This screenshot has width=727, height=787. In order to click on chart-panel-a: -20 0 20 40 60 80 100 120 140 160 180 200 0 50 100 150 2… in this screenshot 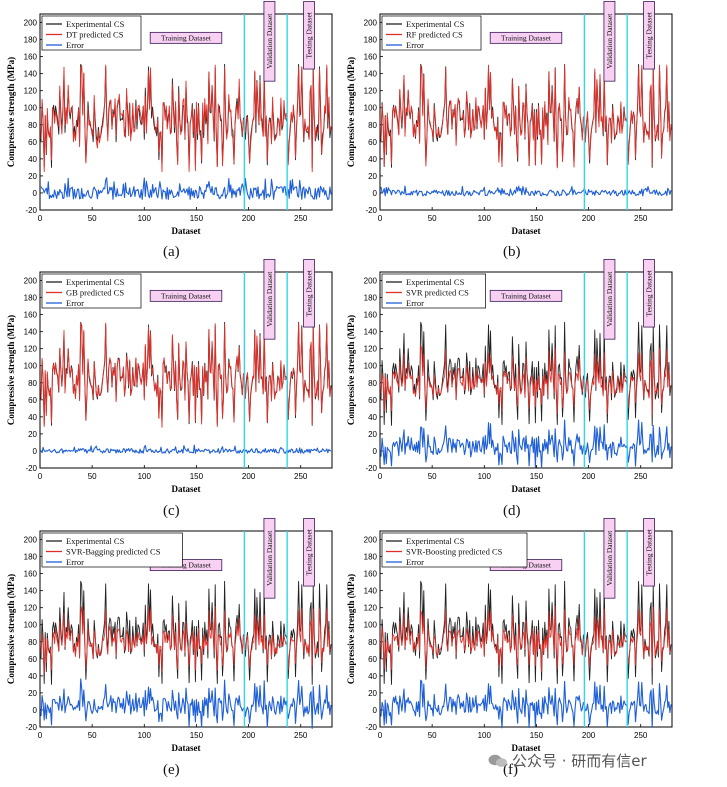, I will do `click(167, 121)`.